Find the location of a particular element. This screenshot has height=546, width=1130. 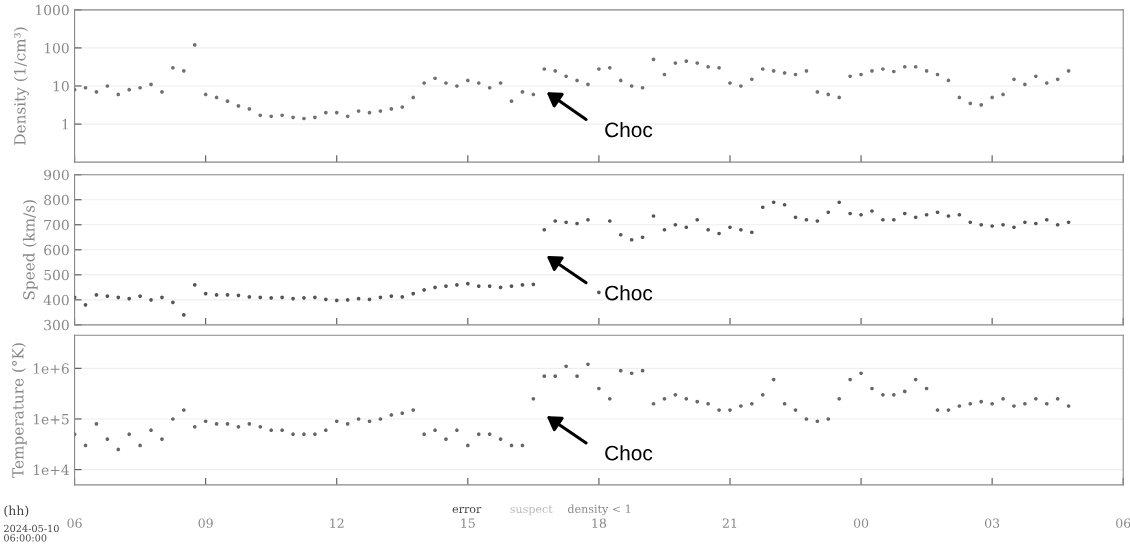

x-tick-label: 15 is located at coordinates (468, 523).